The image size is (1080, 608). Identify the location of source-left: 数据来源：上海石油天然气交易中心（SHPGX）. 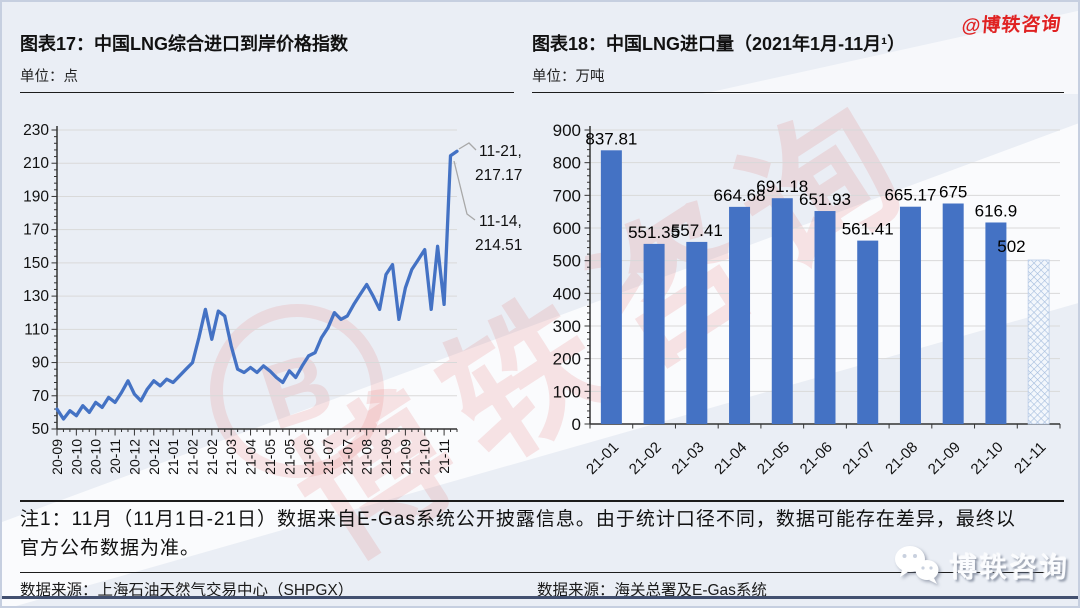
(187, 590).